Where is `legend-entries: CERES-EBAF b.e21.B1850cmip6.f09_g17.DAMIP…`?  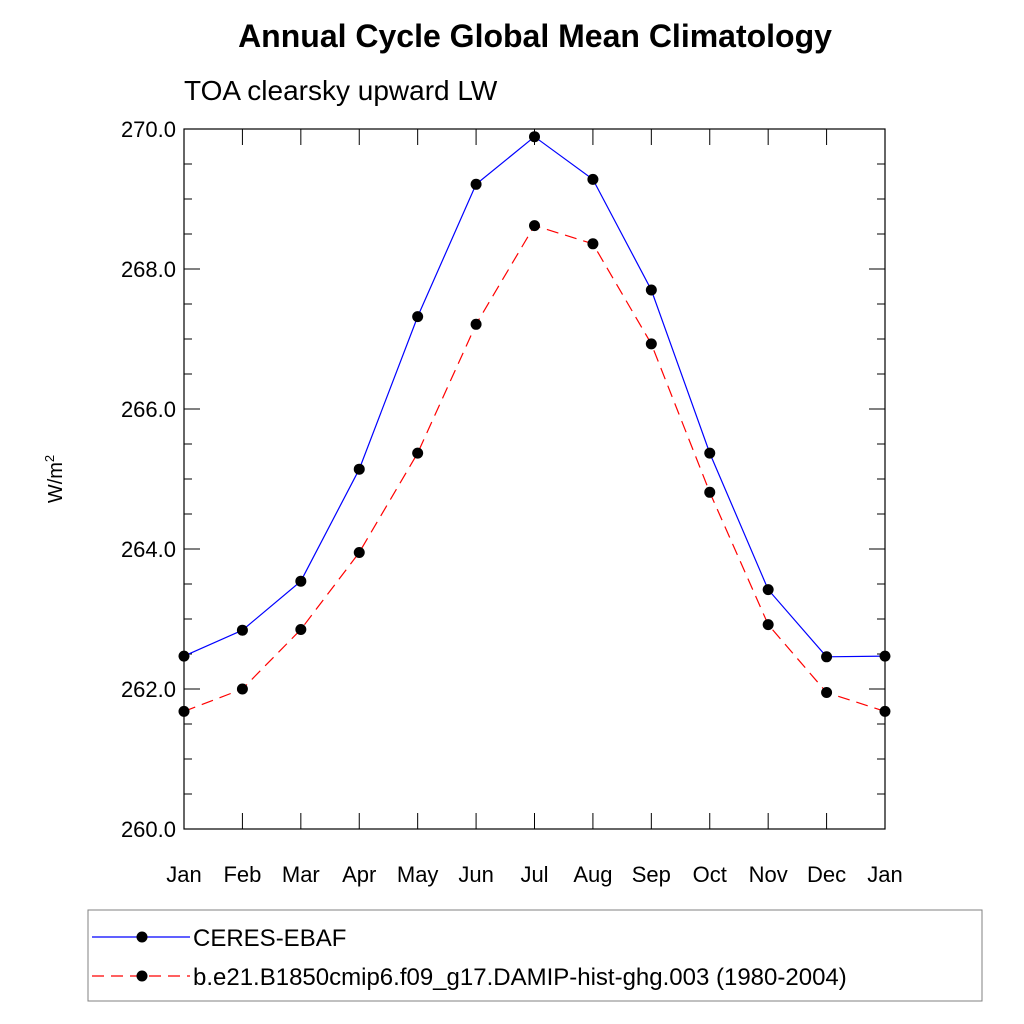 legend-entries: CERES-EBAF b.e21.B1850cmip6.f09_g17.DAMIP… is located at coordinates (469, 958).